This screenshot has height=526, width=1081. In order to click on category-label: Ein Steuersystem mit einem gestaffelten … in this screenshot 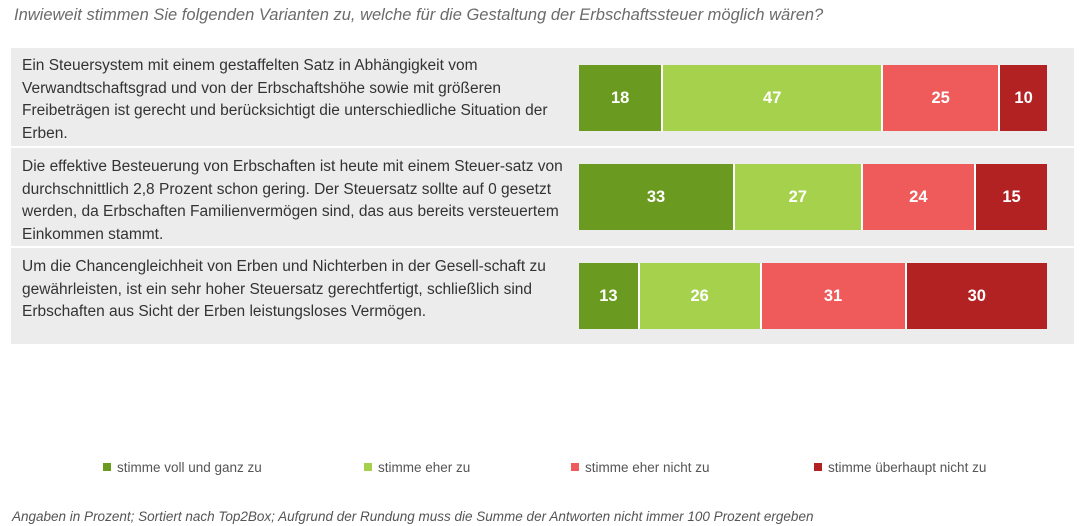, I will do `click(285, 99)`.